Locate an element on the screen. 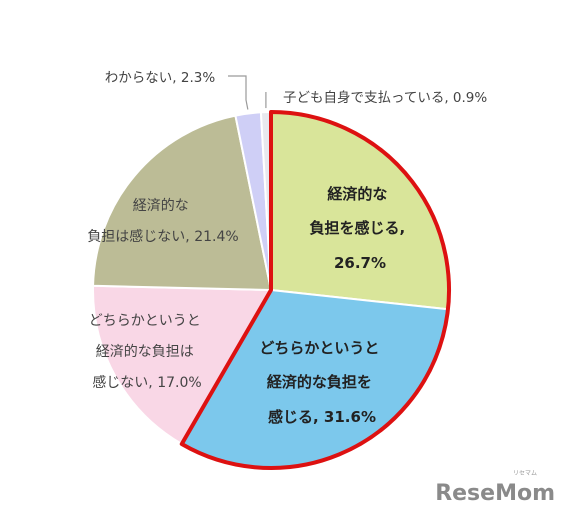 The image size is (573, 521). slice-label-5: 子ども自身で支払っている, 0.9% is located at coordinates (385, 98).